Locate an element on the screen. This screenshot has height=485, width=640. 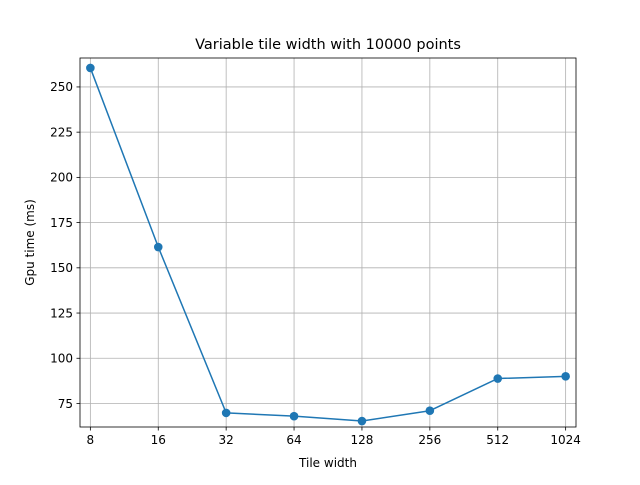
y-tick-label: 125 is located at coordinates (61, 313).